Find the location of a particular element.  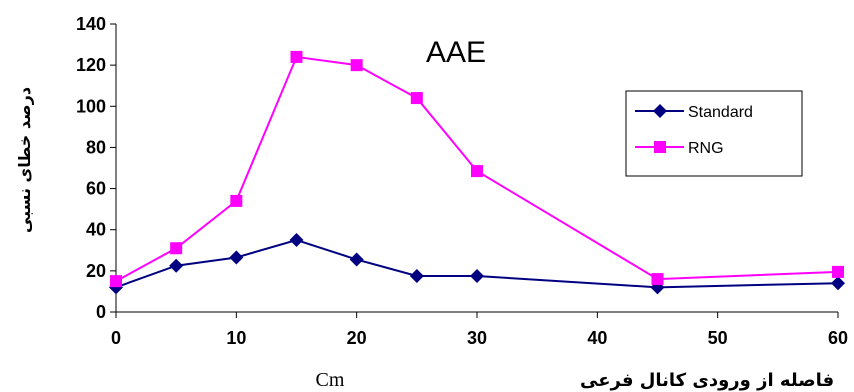

y-tick-label: 140 is located at coordinates (91, 24).